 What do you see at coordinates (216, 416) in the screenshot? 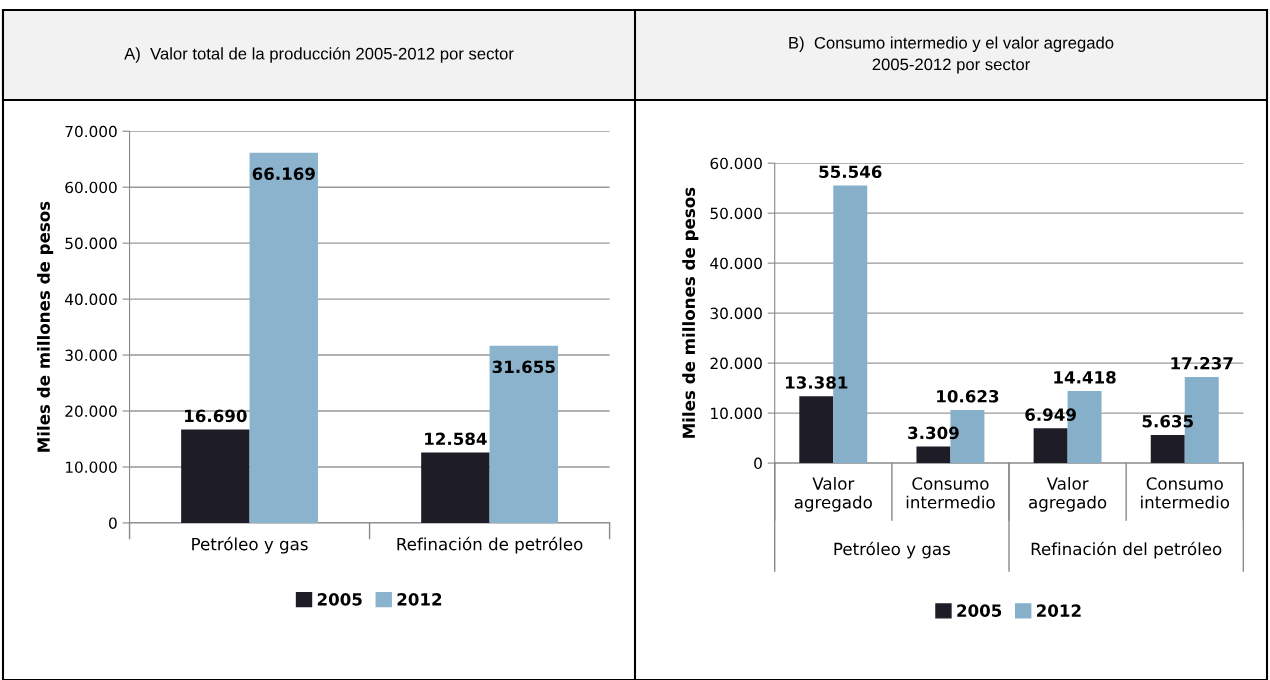
I see `data-label: 16.690` at bounding box center [216, 416].